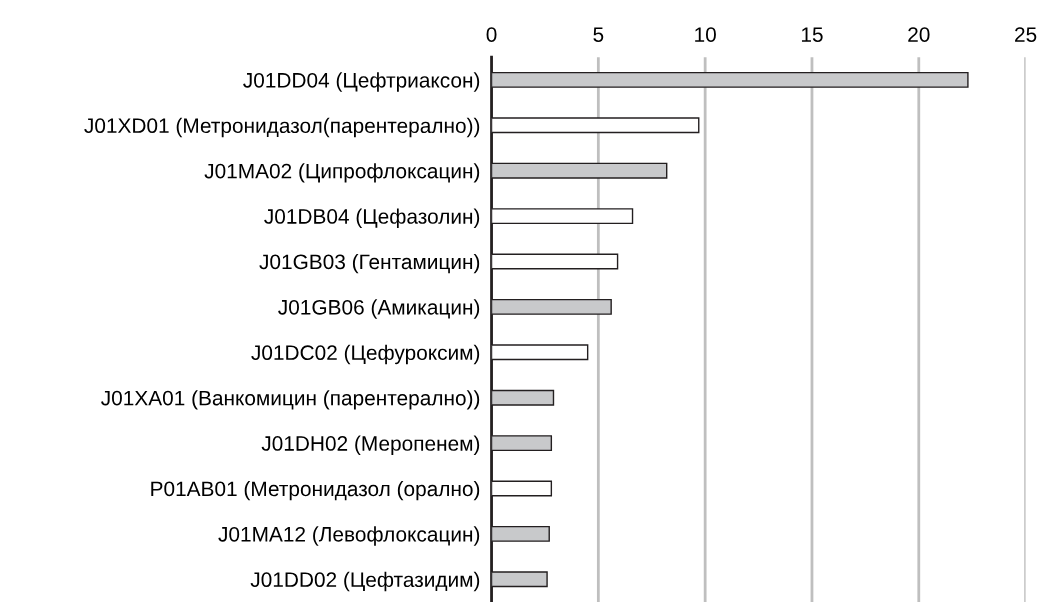 This screenshot has height=602, width=1037. What do you see at coordinates (379, 309) in the screenshot?
I see `y-tick-label: J01GB06 (Амикацин)` at bounding box center [379, 309].